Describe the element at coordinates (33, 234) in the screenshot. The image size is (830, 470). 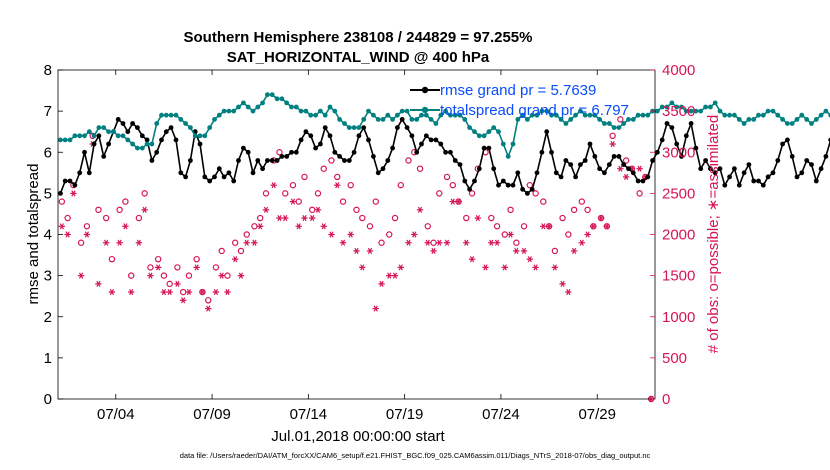
I see `y-axis-left-label: rmse and totalspread` at that location.